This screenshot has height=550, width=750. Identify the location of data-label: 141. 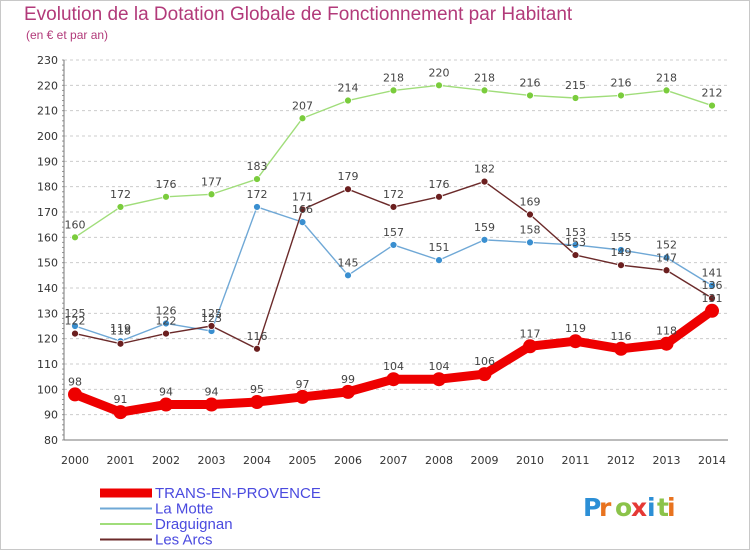
(712, 272).